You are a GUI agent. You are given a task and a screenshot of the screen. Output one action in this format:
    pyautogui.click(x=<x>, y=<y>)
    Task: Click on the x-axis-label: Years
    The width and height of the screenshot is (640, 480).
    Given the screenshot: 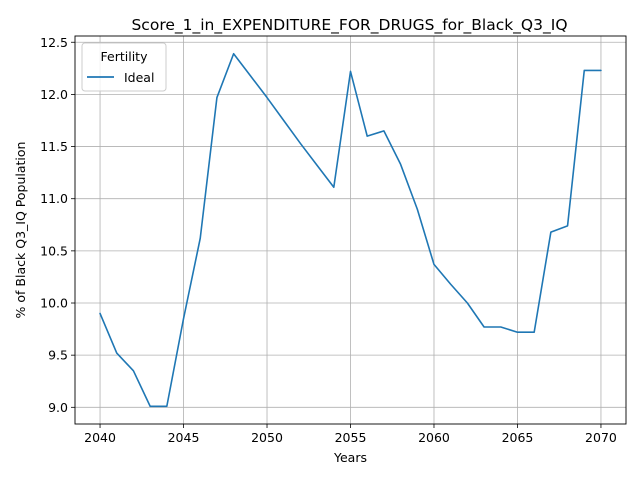 What is the action you would take?
    pyautogui.click(x=350, y=457)
    